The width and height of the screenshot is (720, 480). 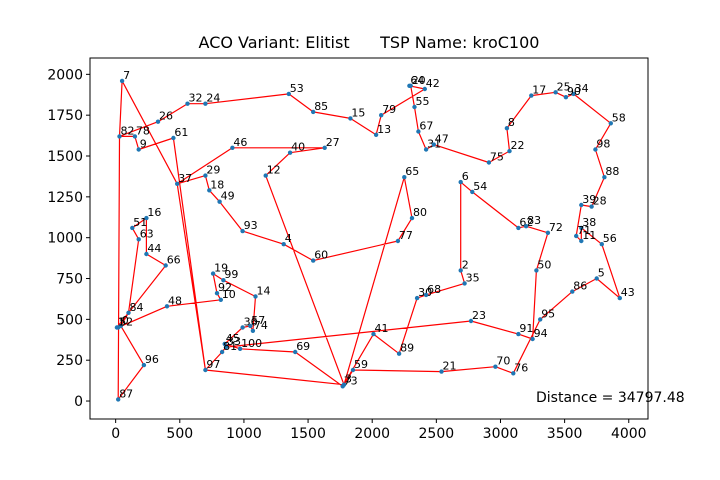 What do you see at coordinates (115, 434) in the screenshot?
I see `x-tick-label-0: 0` at bounding box center [115, 434].